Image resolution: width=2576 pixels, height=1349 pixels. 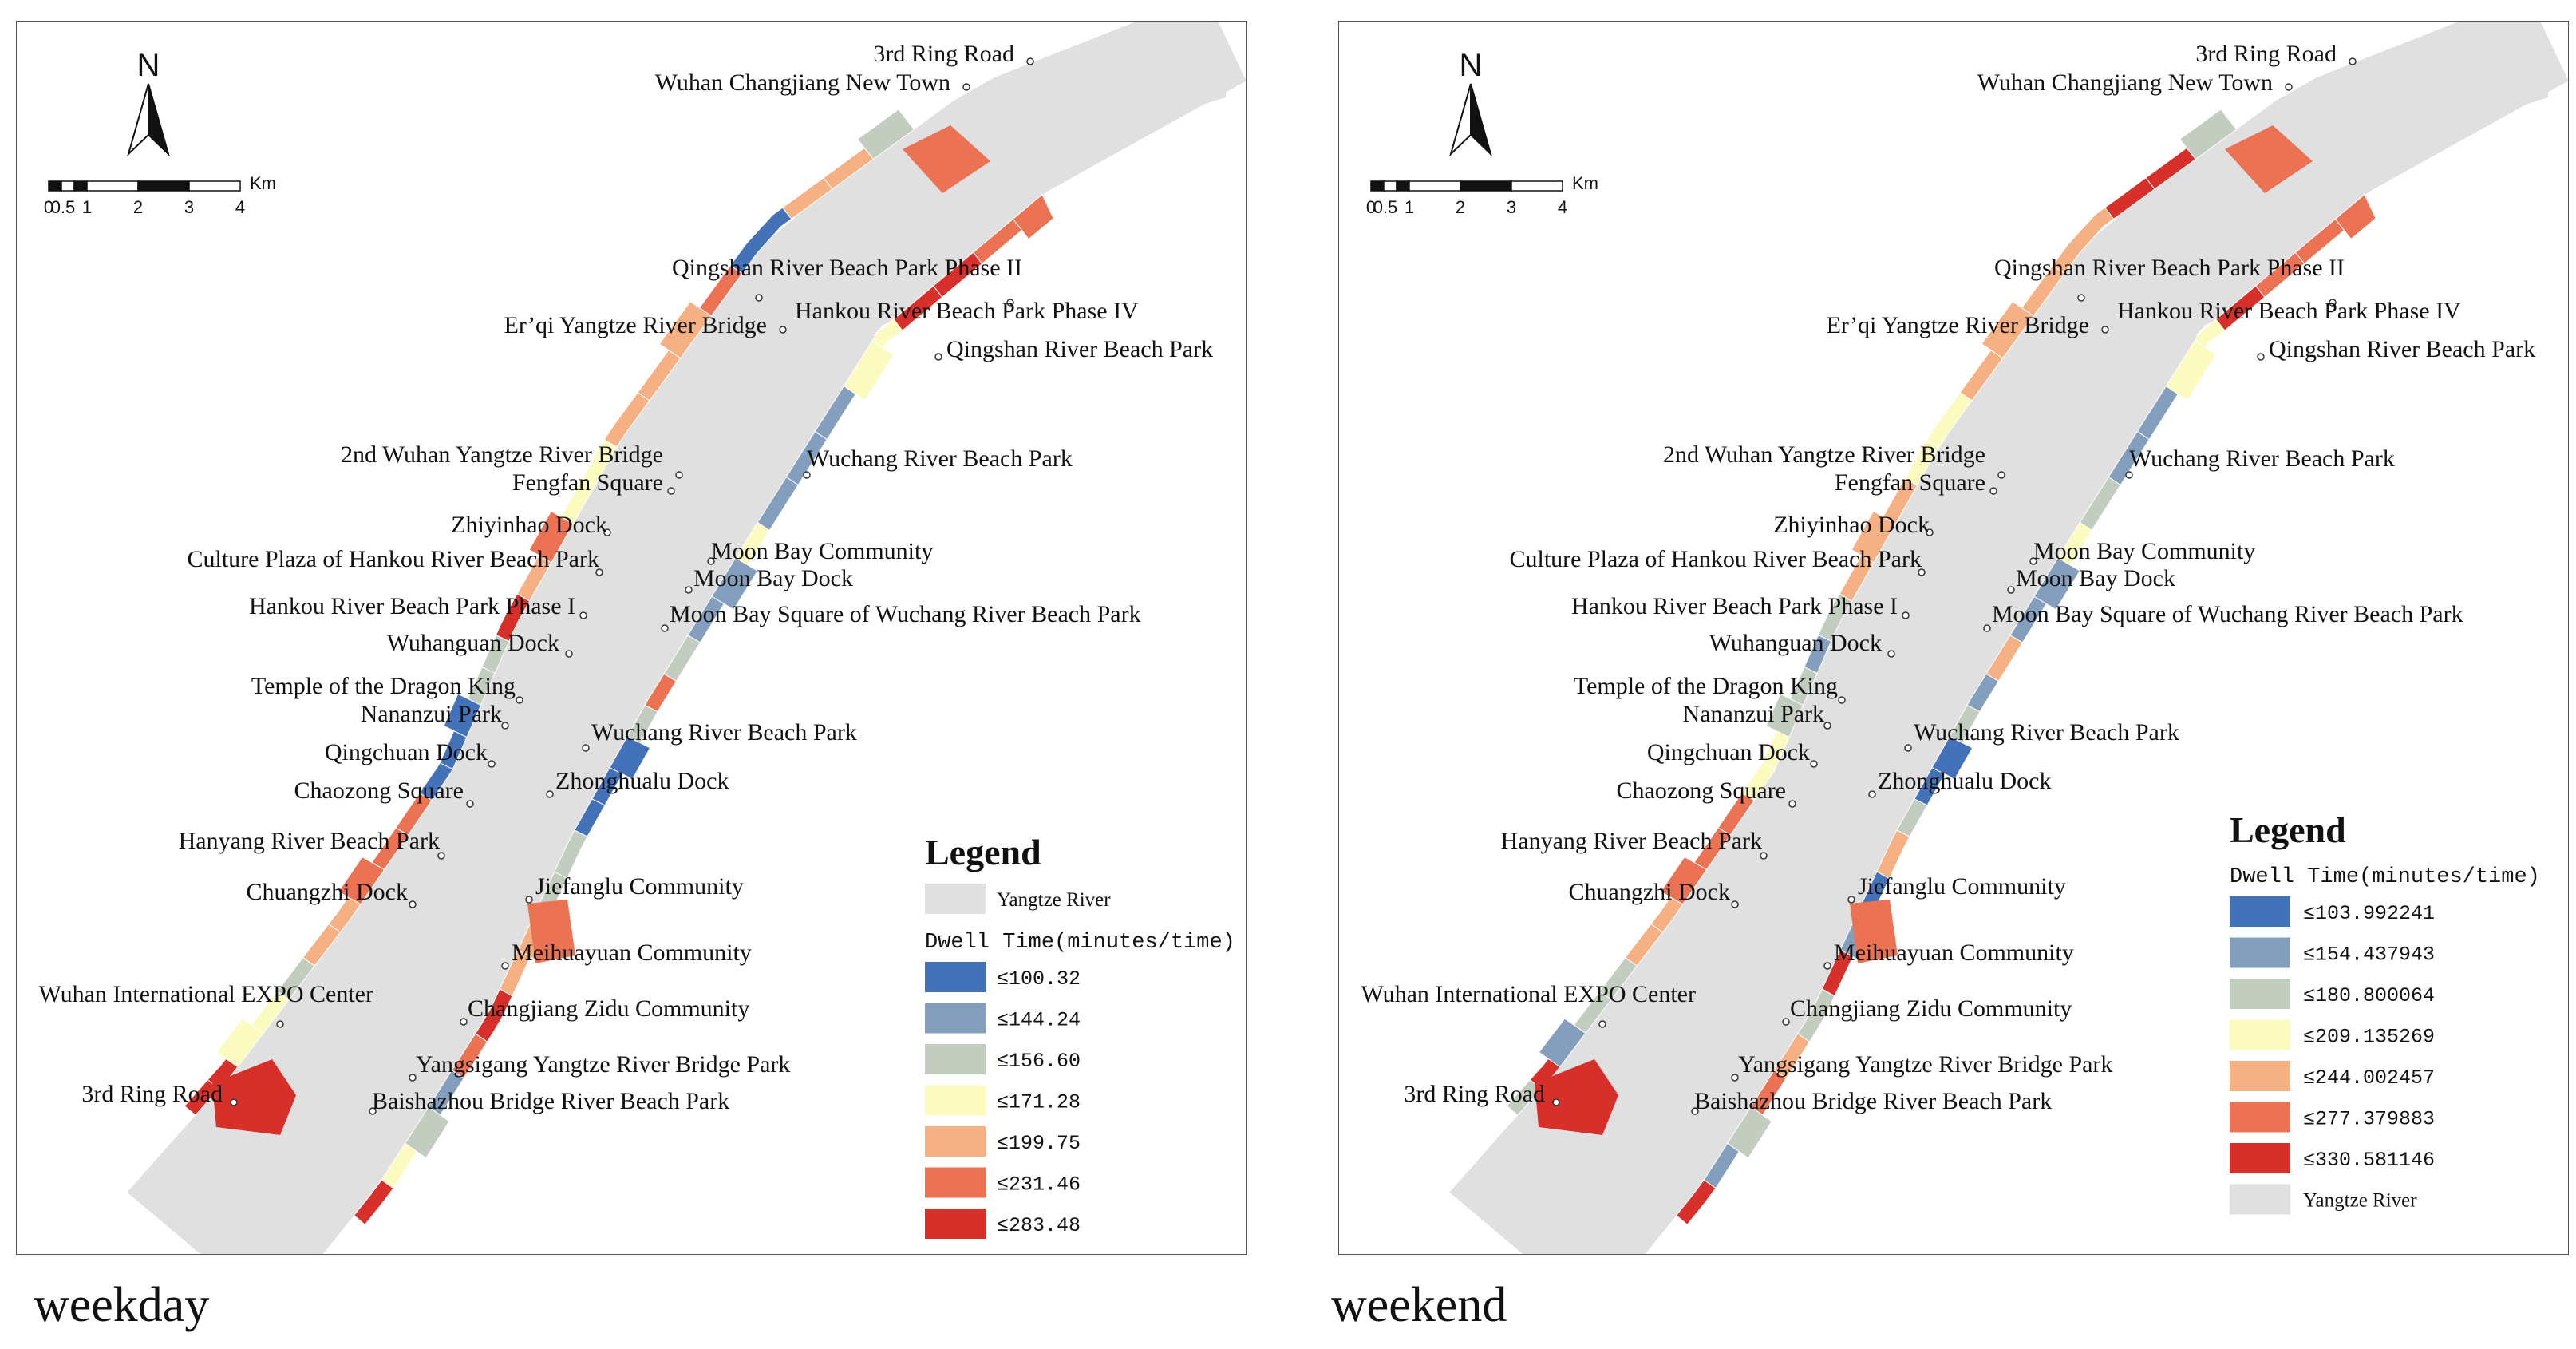 I want to click on place-label: Zhiyinhao Dock, so click(x=529, y=525).